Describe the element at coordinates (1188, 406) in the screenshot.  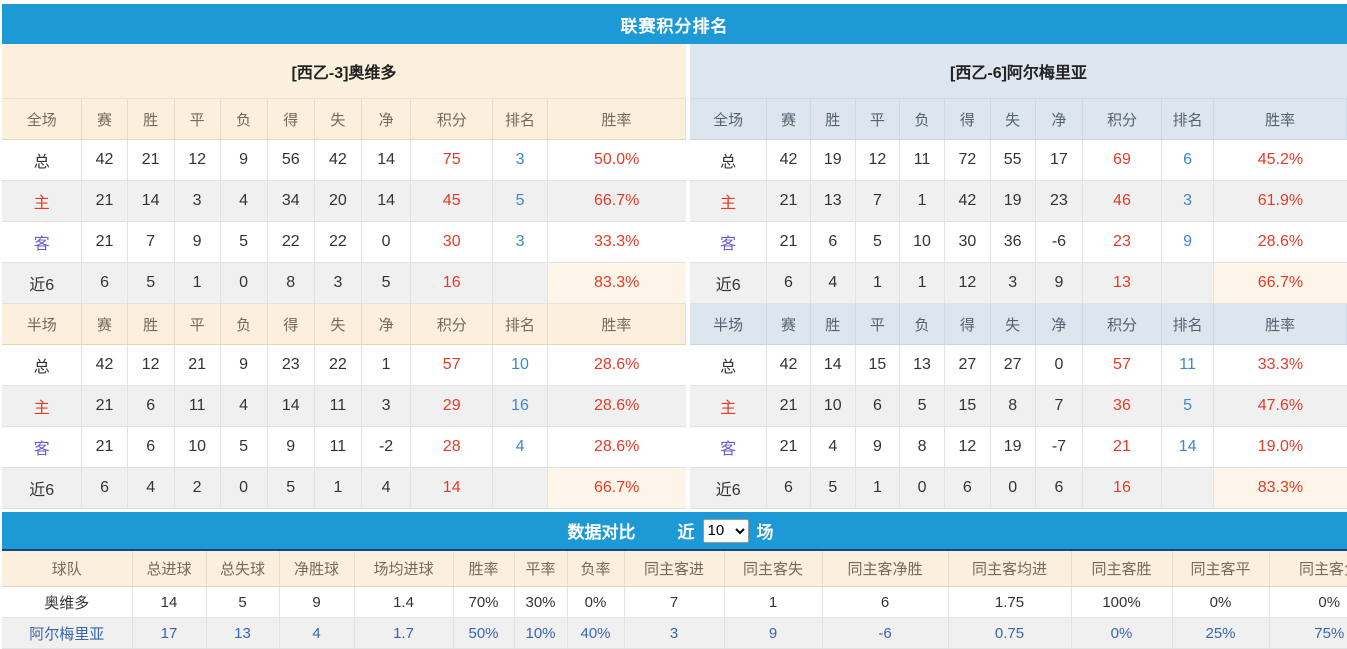
I see `rank-cell: 5` at that location.